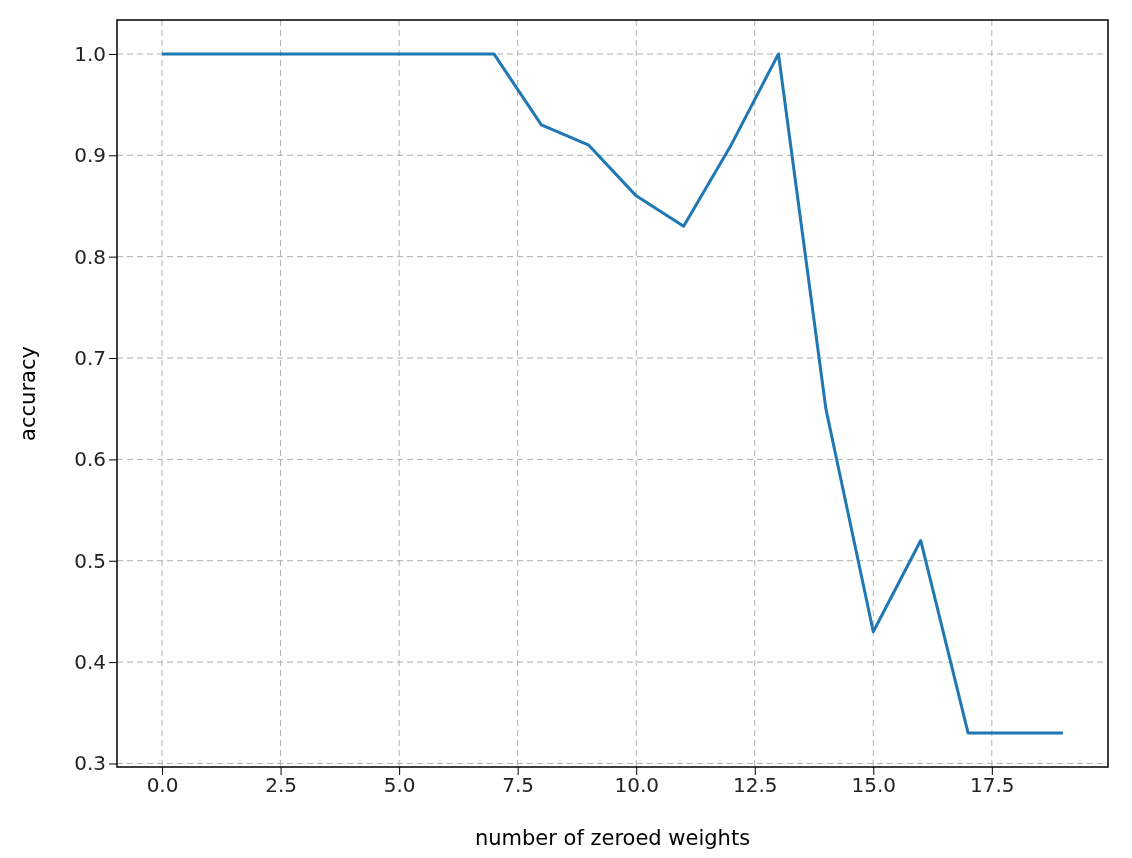  What do you see at coordinates (992, 785) in the screenshot?
I see `x-tick-label: 17.5` at bounding box center [992, 785].